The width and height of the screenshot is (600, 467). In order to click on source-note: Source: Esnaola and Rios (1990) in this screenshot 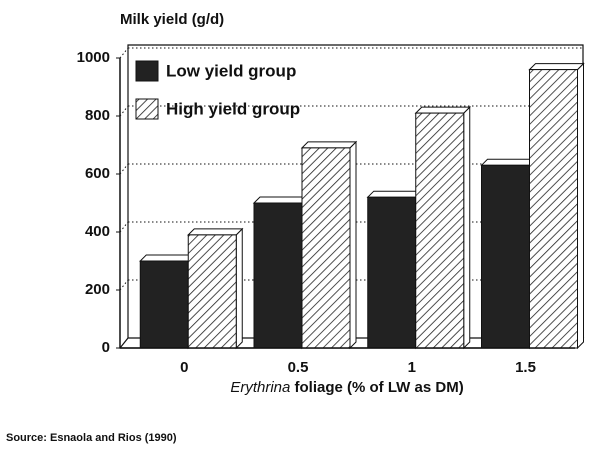, I will do `click(91, 438)`.